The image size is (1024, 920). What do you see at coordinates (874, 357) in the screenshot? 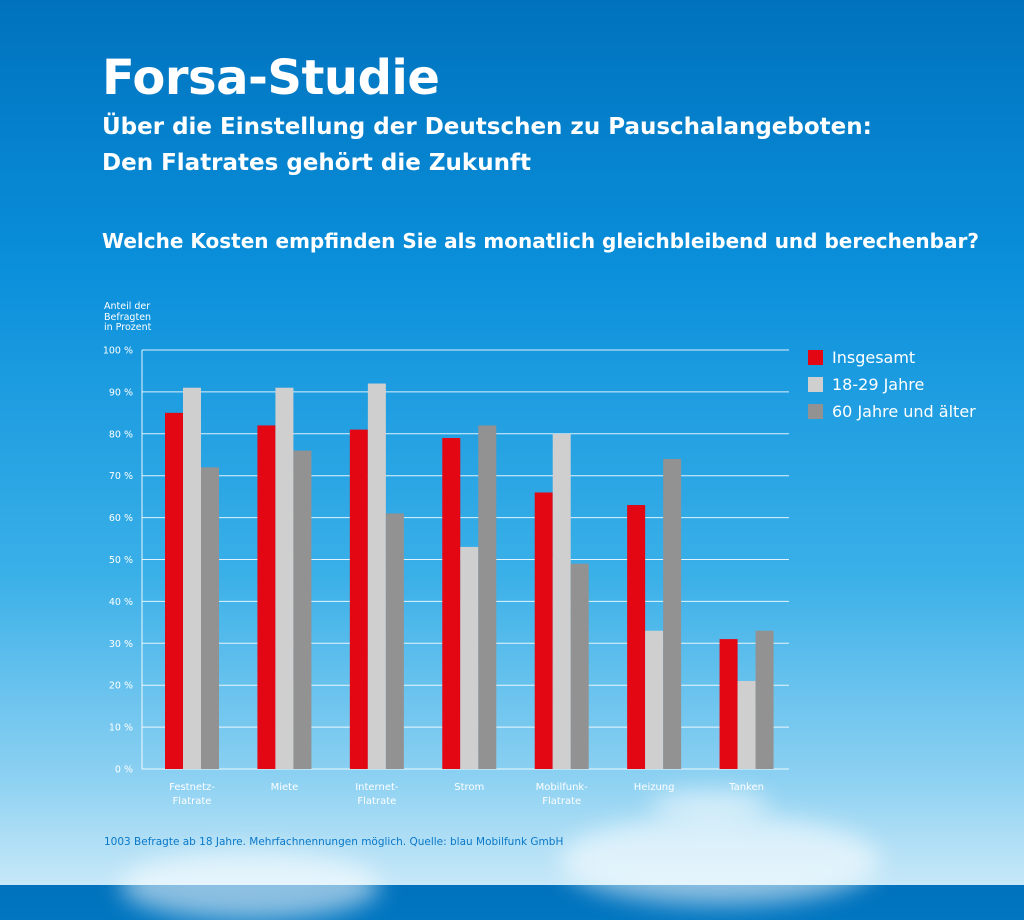
I see `legend-label: Insgesamt` at bounding box center [874, 357].